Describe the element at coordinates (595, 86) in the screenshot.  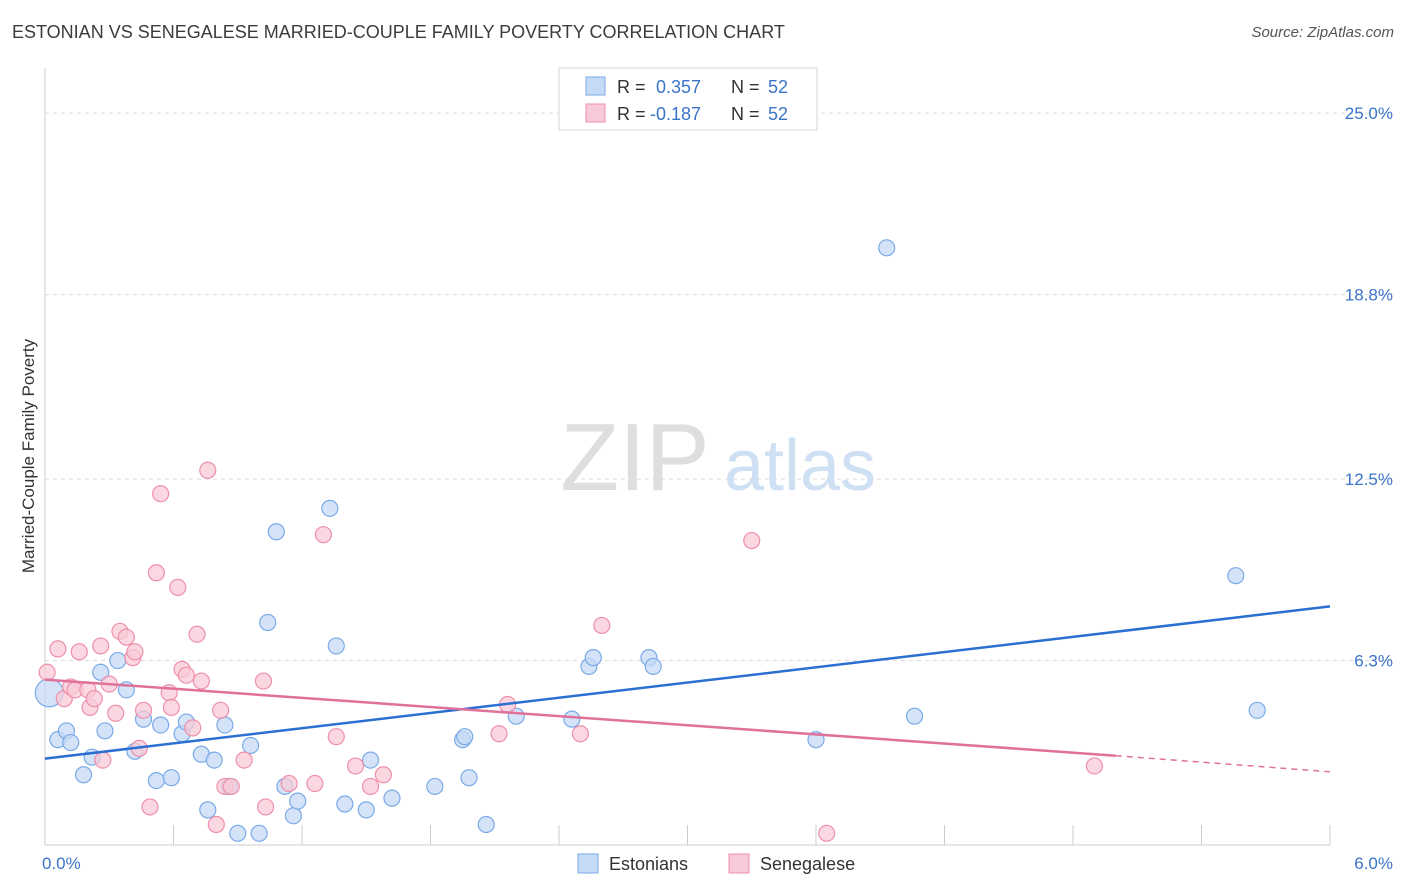
I see `legend-swatch-estonians` at that location.